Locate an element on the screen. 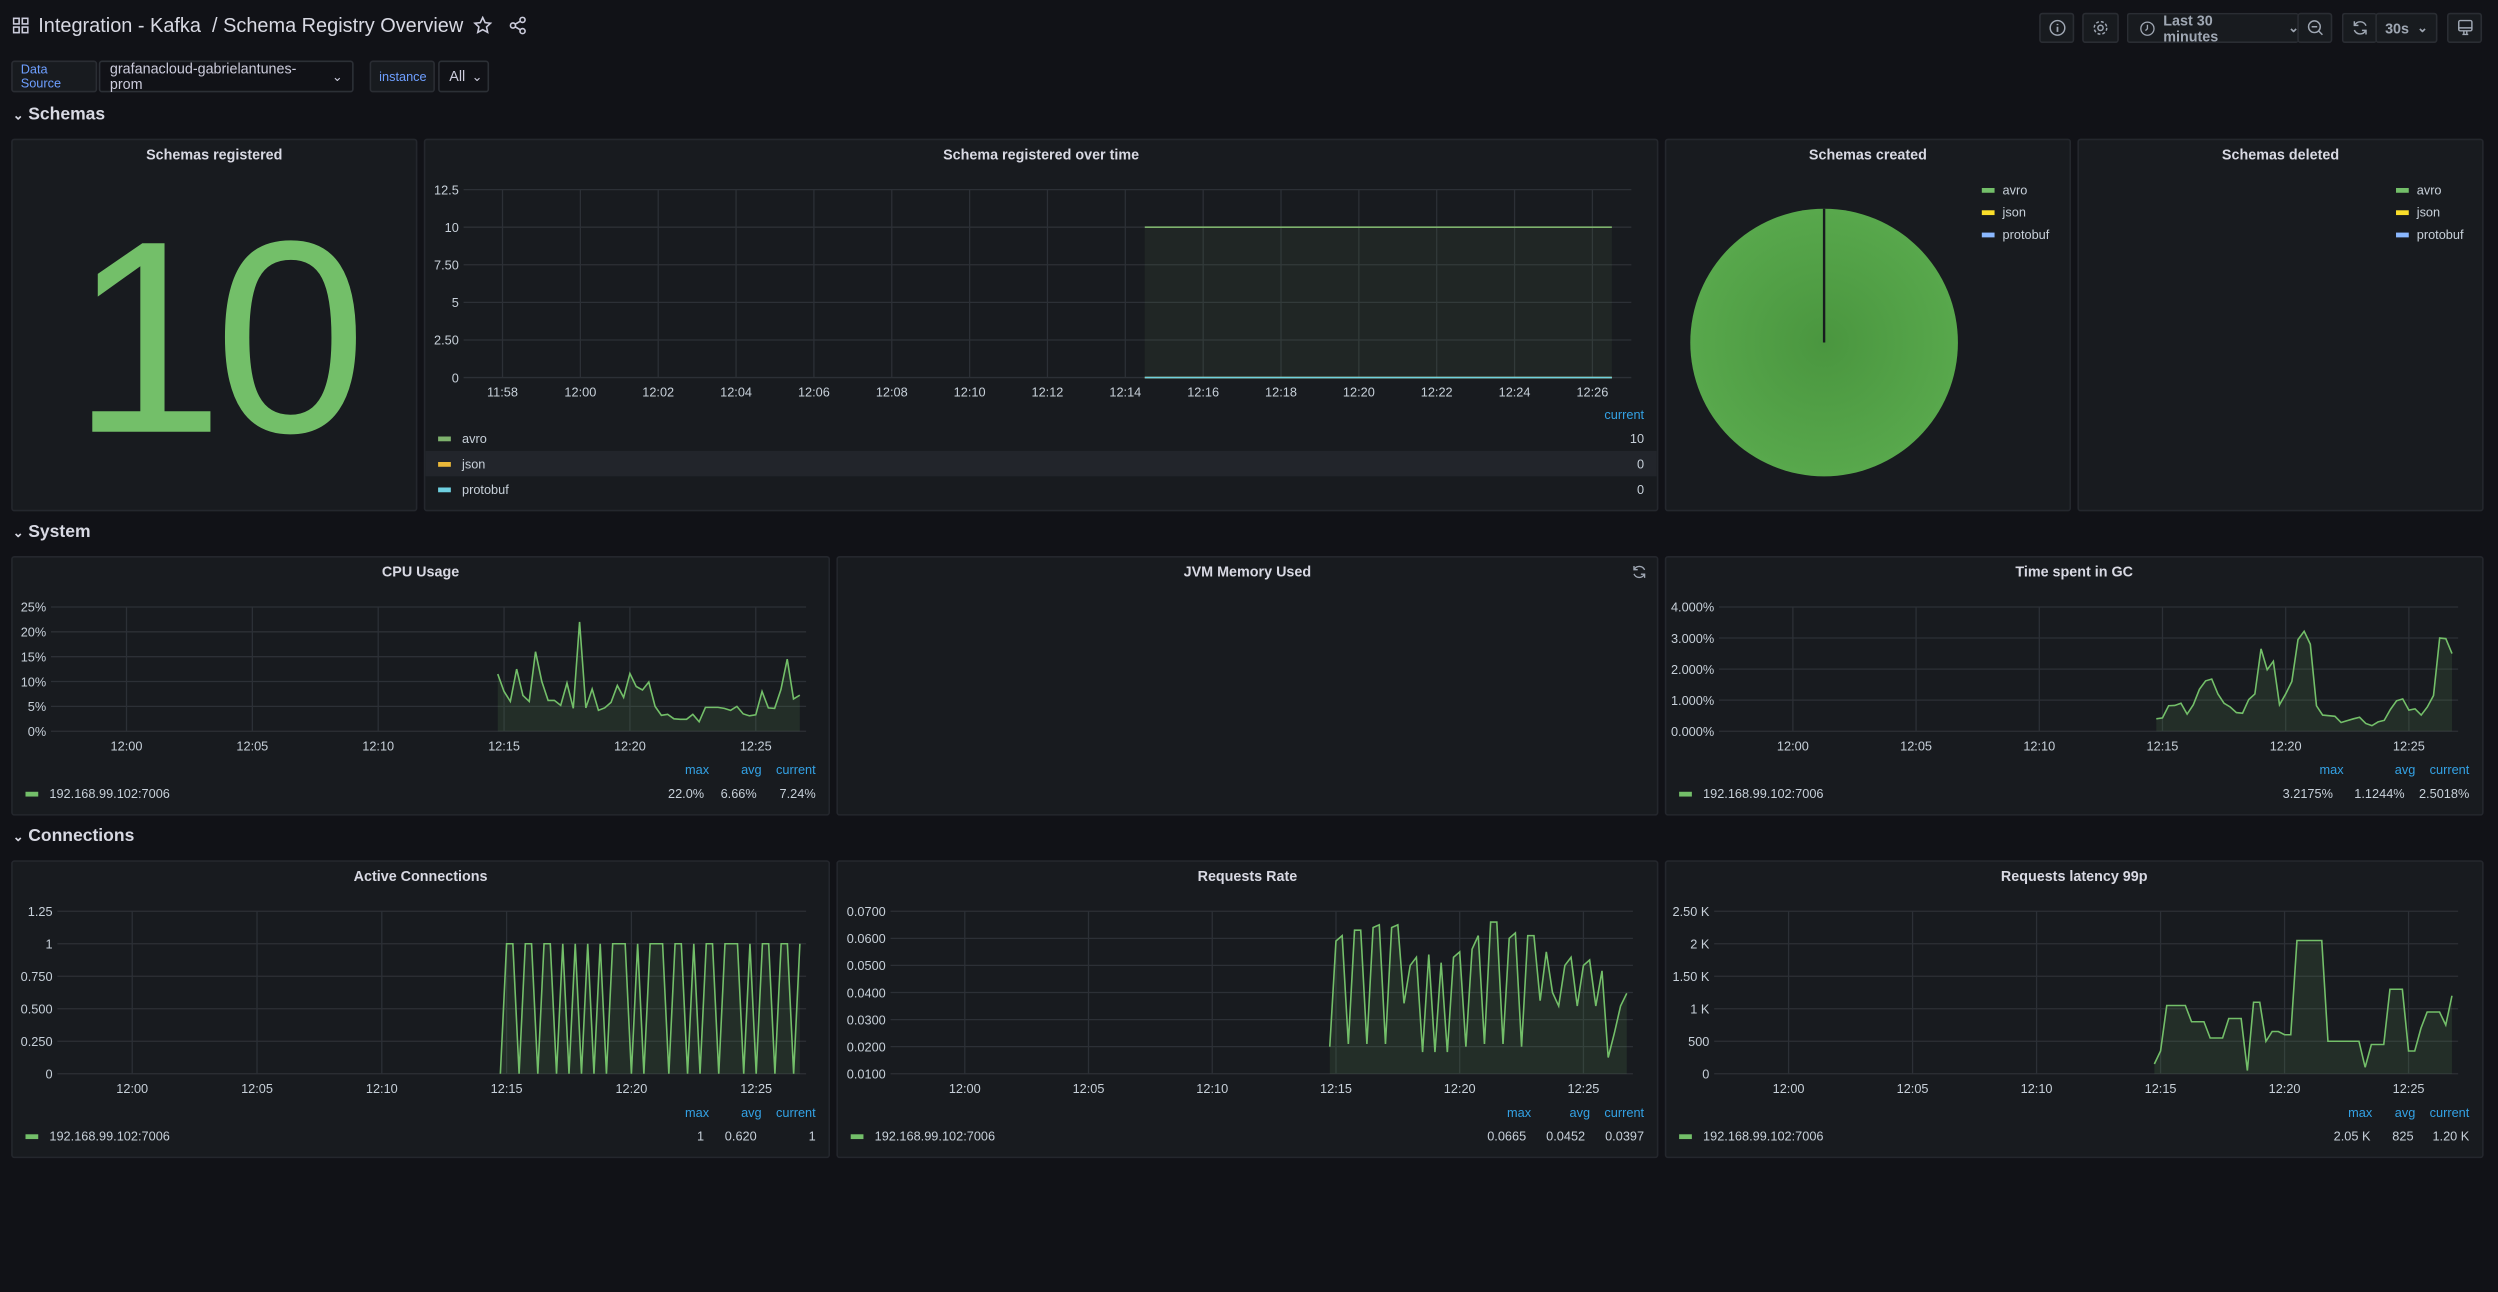 This screenshot has height=1292, width=2498. row-header-schemas: ⌄ Schemas is located at coordinates (59, 114).